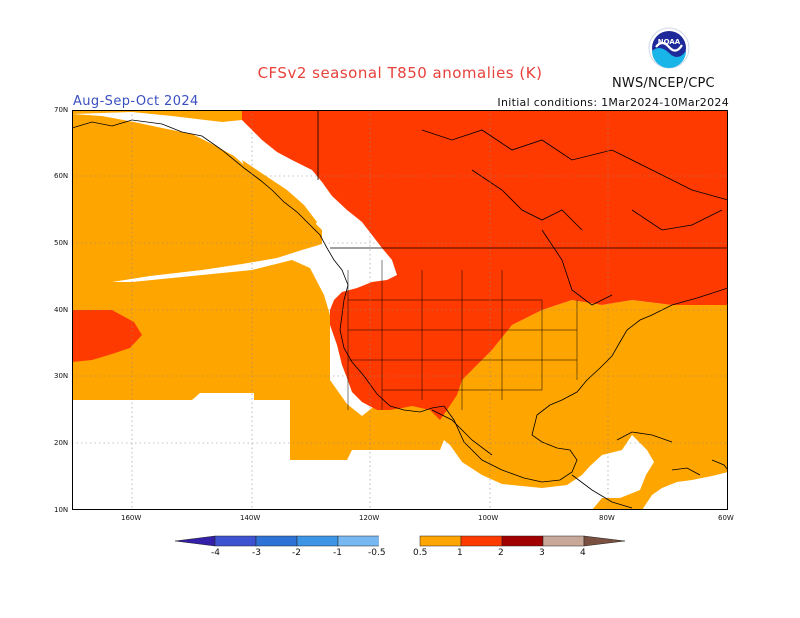 The image size is (800, 618). Describe the element at coordinates (61, 176) in the screenshot. I see `lat-label: 60N` at that location.